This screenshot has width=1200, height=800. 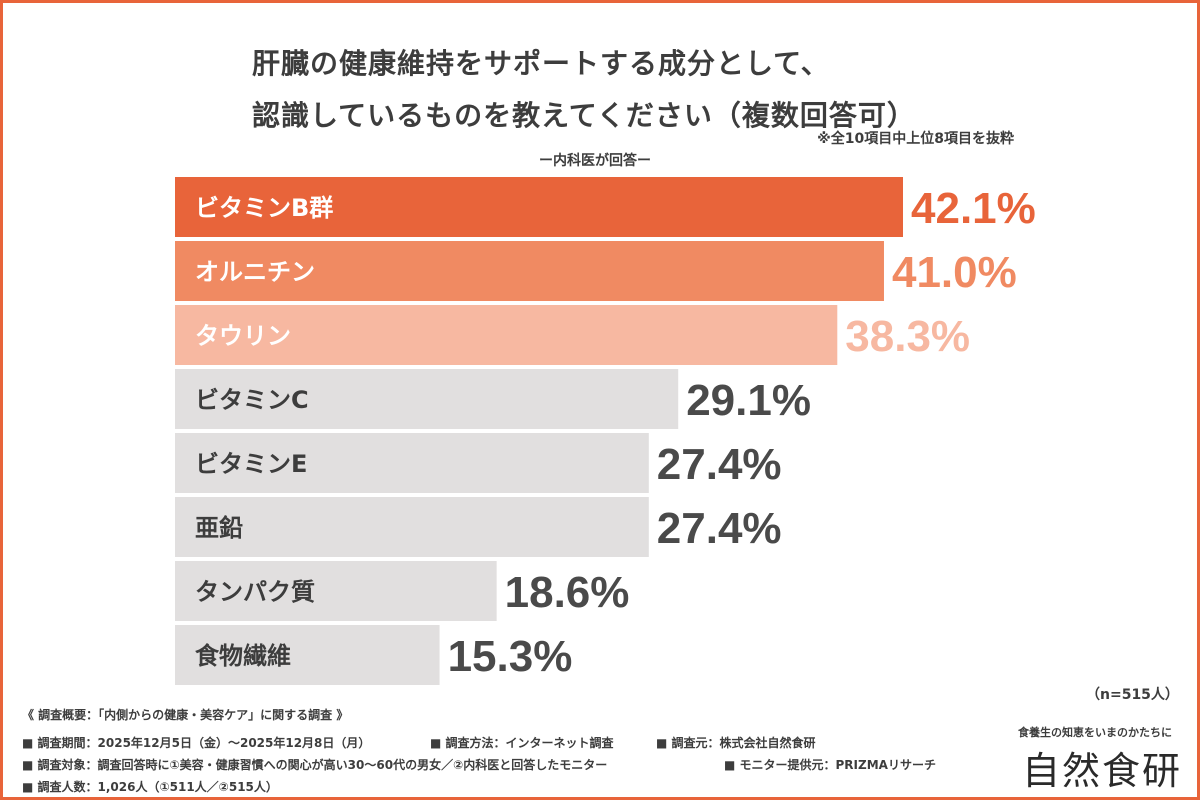 I want to click on bar-category-label: オルニチン, so click(x=255, y=272).